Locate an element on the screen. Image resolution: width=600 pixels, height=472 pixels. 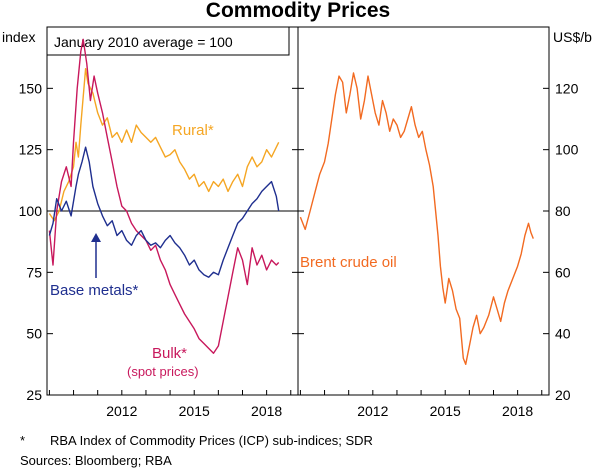
sources-text: Sources: Bloomberg; RBA is located at coordinates (96, 460).